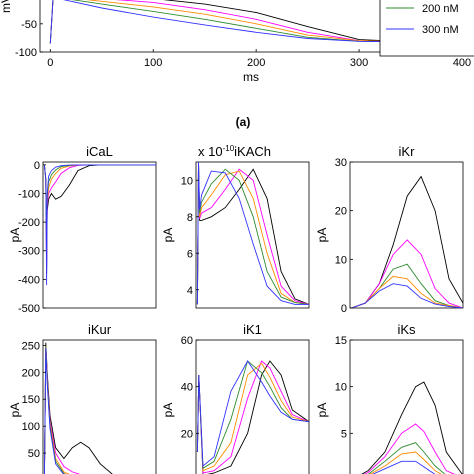  Describe the element at coordinates (190, 254) in the screenshot. I see `ikach-y-tick-label: 6` at that location.